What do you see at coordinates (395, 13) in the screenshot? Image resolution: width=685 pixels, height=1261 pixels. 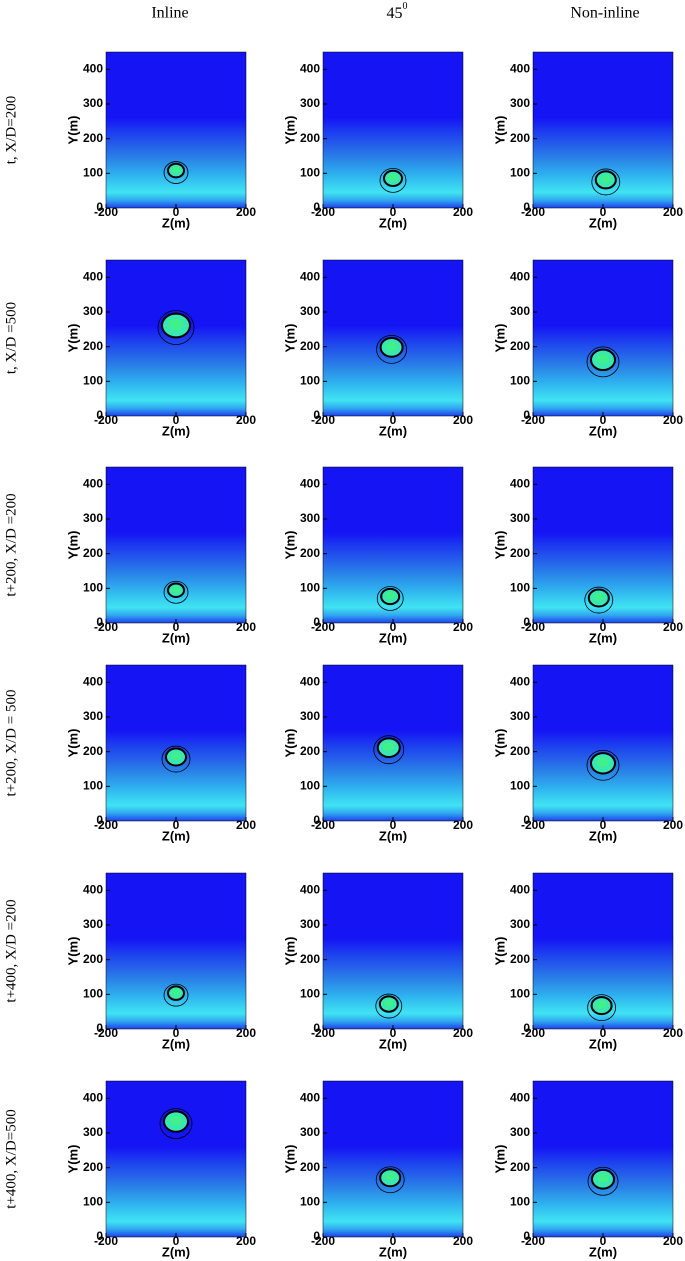 I see `column-header: 45` at bounding box center [395, 13].